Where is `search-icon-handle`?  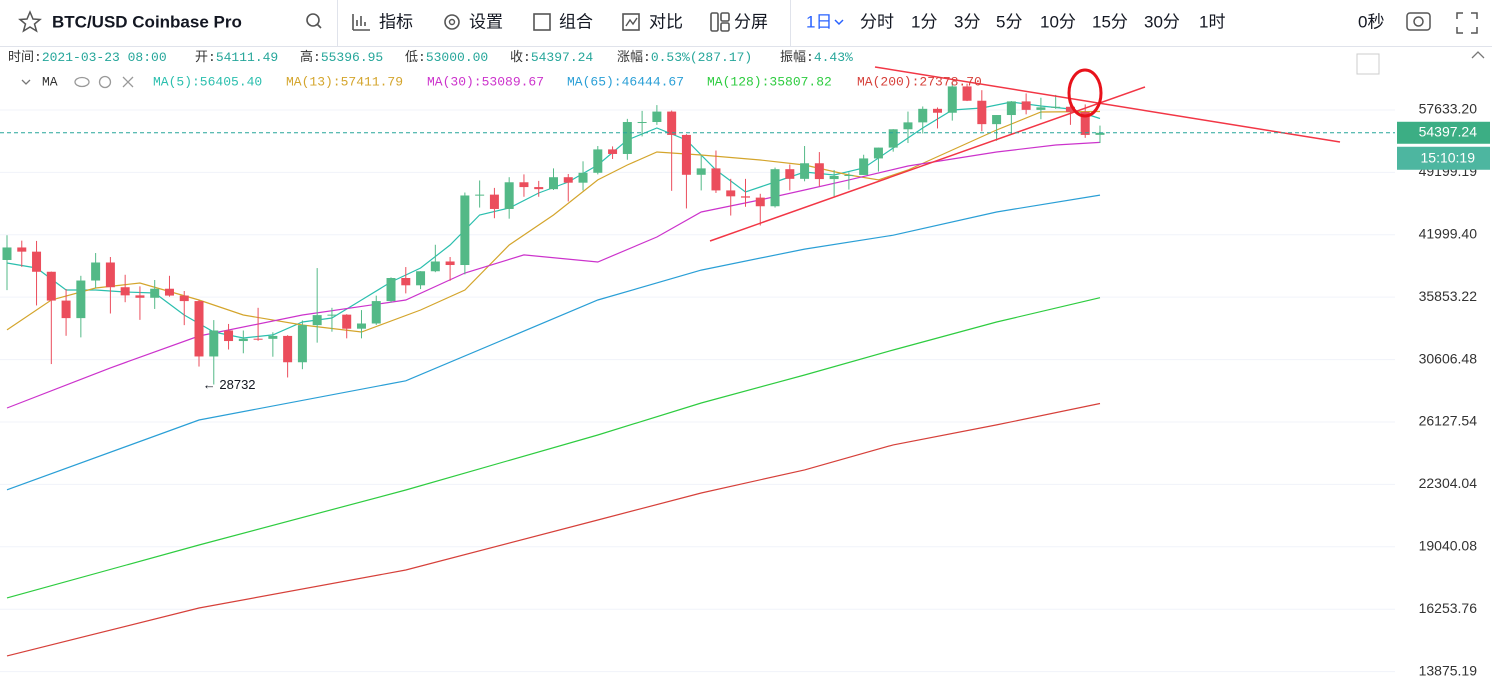
search-icon-handle is located at coordinates (319, 26).